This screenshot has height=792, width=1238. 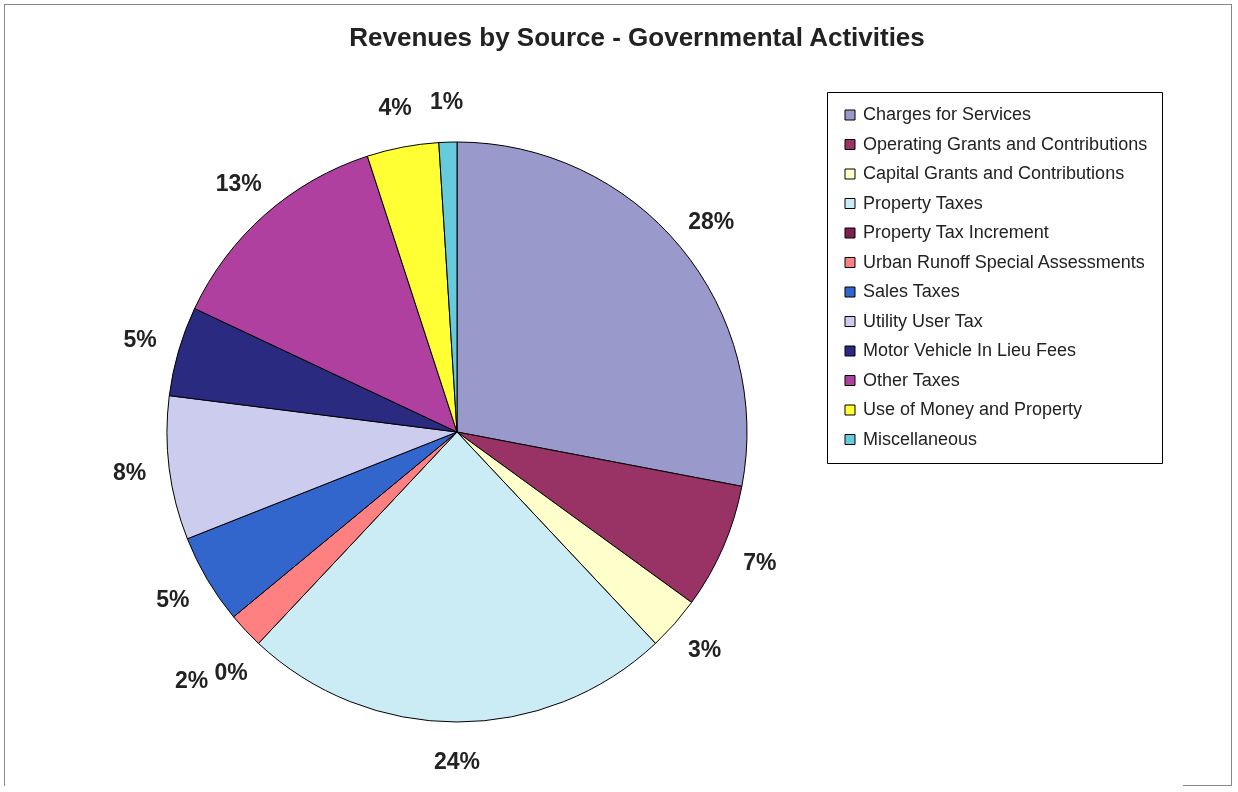 What do you see at coordinates (395, 106) in the screenshot?
I see `data-label: 4%` at bounding box center [395, 106].